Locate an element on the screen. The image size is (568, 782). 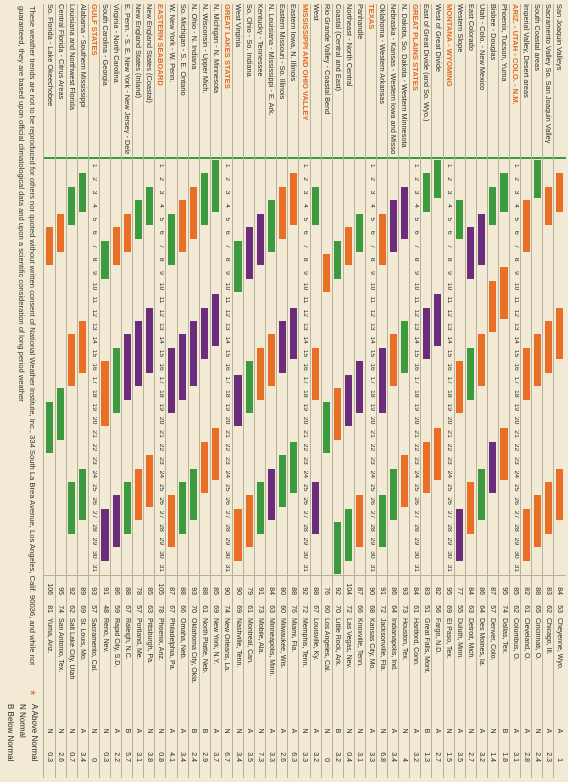
normal-low: 67 is located at coordinates (127, 609).